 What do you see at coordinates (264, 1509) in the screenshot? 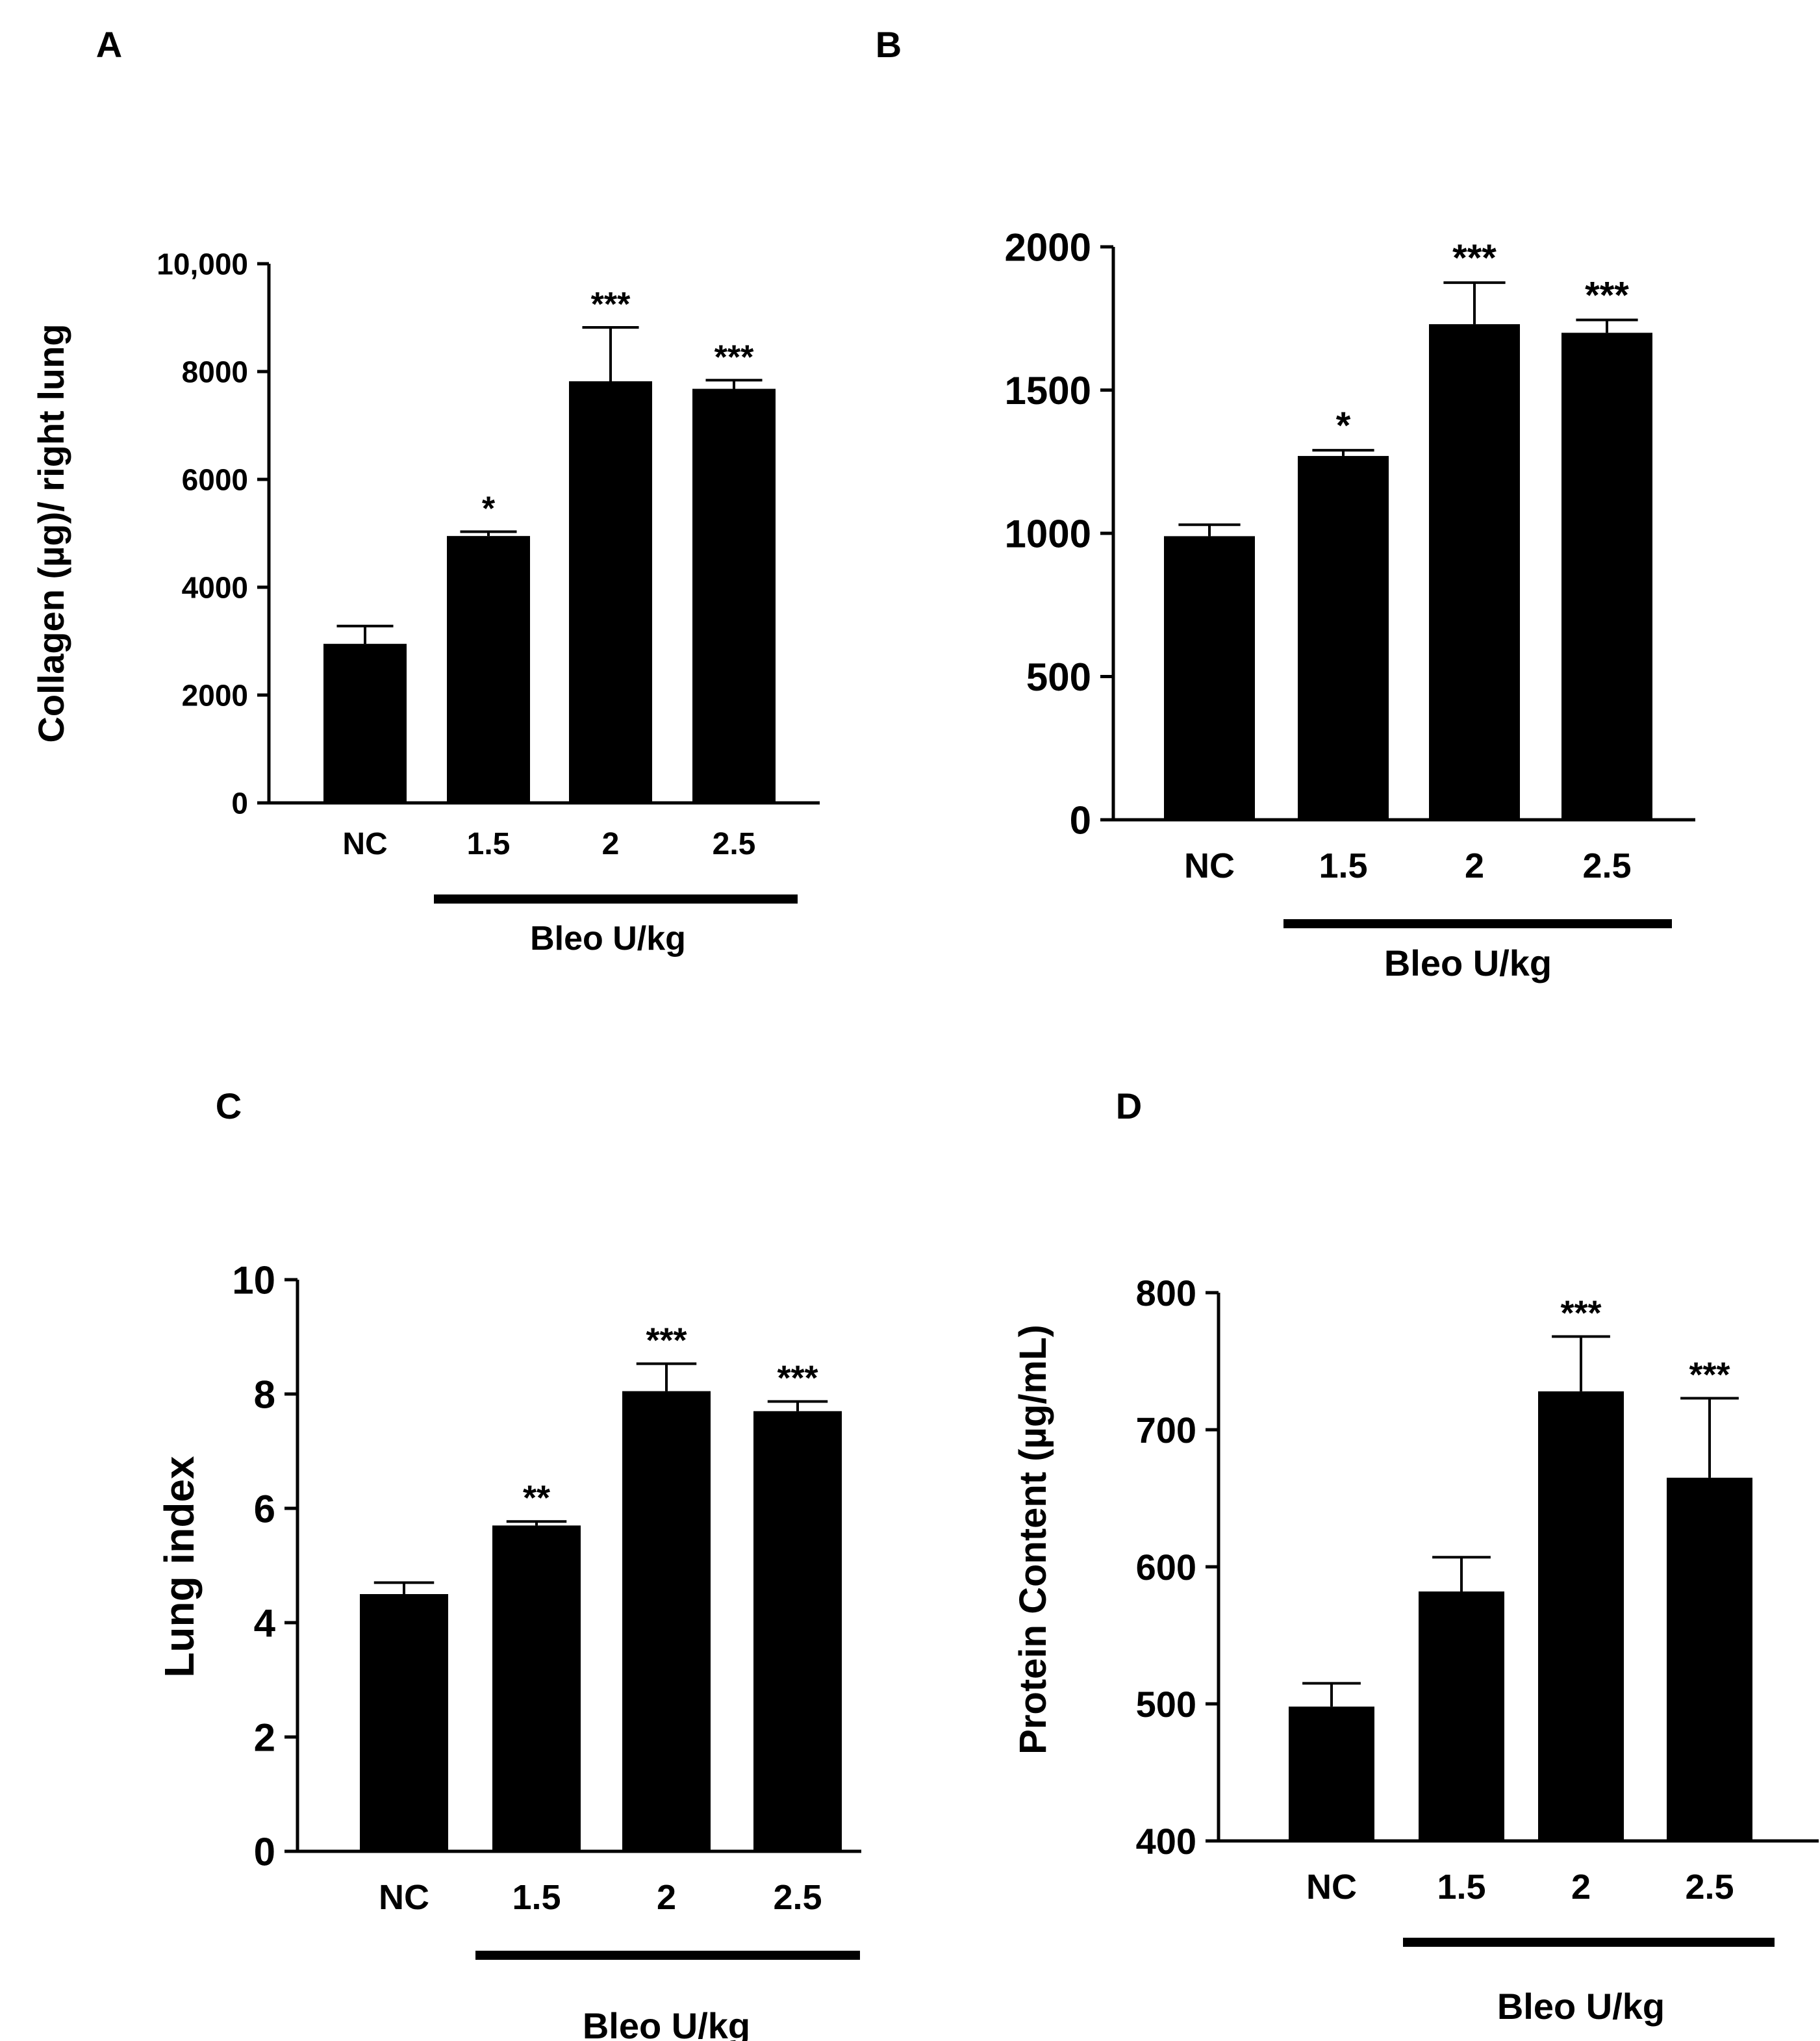
I see `y-tick-label: 6` at bounding box center [264, 1509].